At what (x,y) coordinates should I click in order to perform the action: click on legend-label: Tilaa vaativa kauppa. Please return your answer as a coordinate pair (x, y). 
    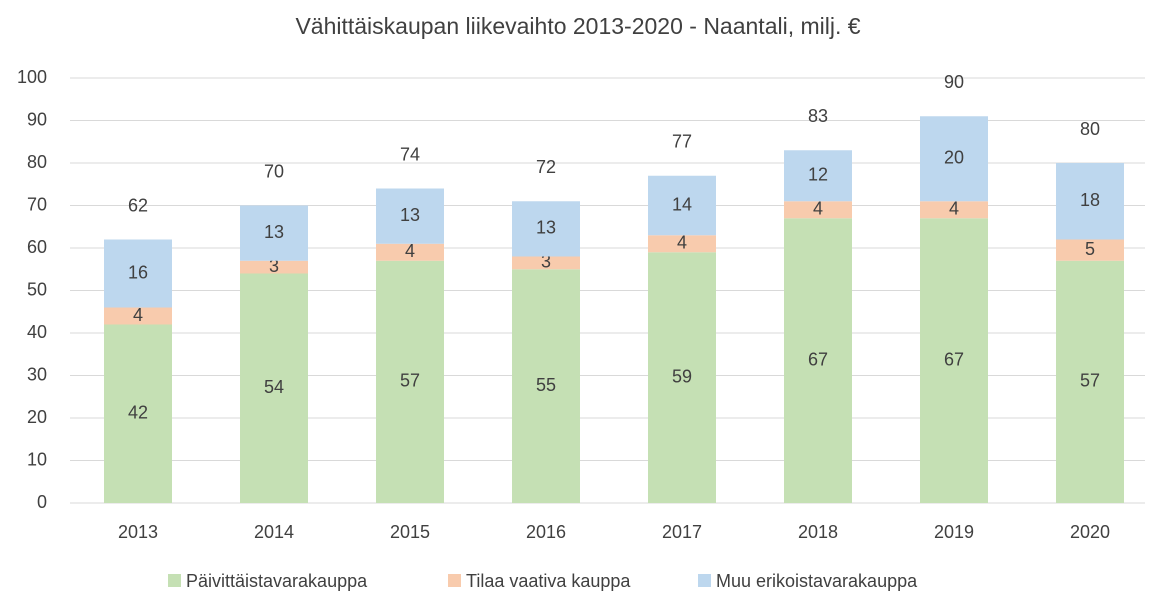
    Looking at the image, I should click on (548, 581).